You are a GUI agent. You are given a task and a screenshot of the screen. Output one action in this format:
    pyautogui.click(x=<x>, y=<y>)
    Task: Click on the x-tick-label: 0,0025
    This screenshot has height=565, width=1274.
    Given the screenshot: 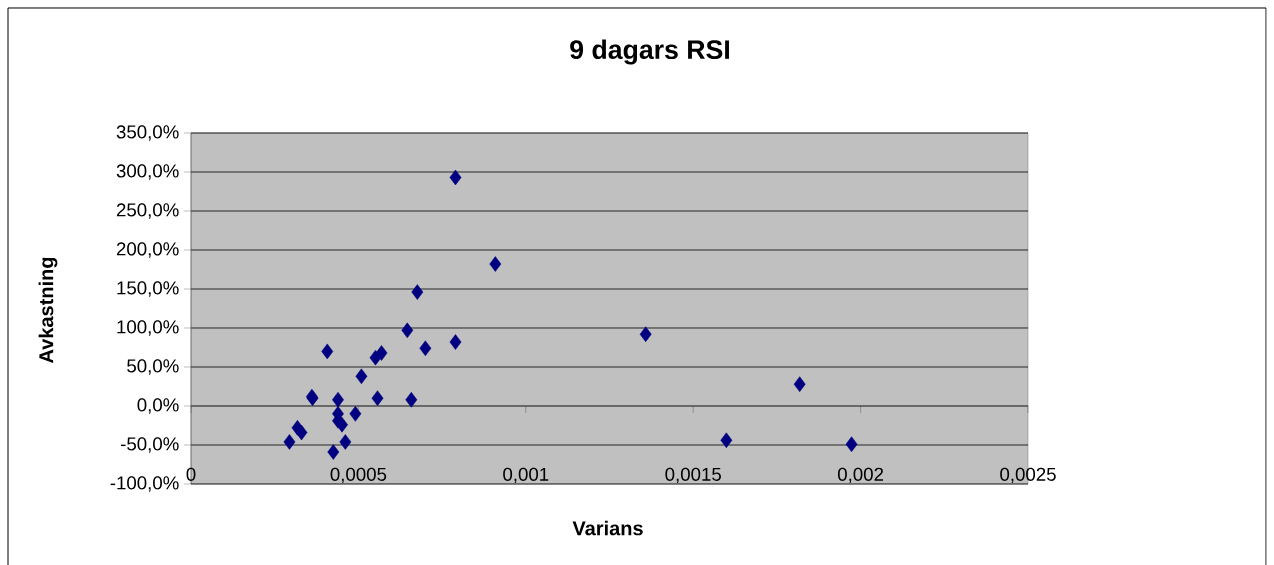 What is the action you would take?
    pyautogui.click(x=1028, y=475)
    